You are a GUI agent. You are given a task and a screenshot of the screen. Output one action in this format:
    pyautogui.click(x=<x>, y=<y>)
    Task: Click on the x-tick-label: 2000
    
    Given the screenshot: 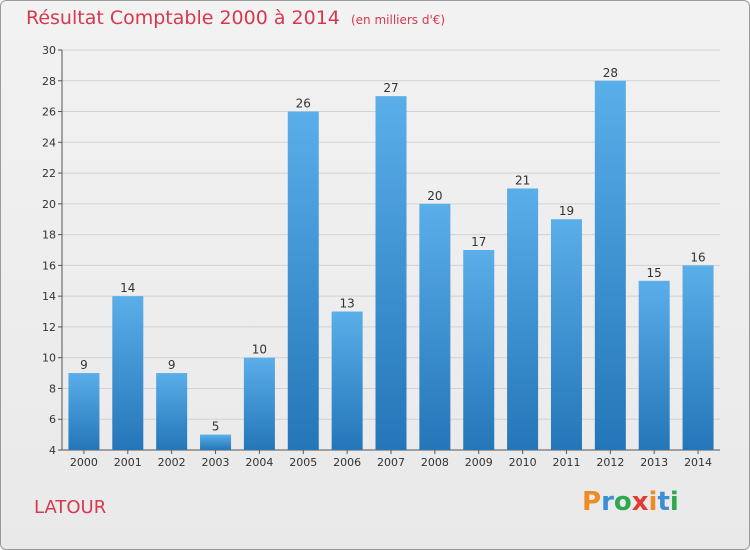 What is the action you would take?
    pyautogui.click(x=84, y=462)
    